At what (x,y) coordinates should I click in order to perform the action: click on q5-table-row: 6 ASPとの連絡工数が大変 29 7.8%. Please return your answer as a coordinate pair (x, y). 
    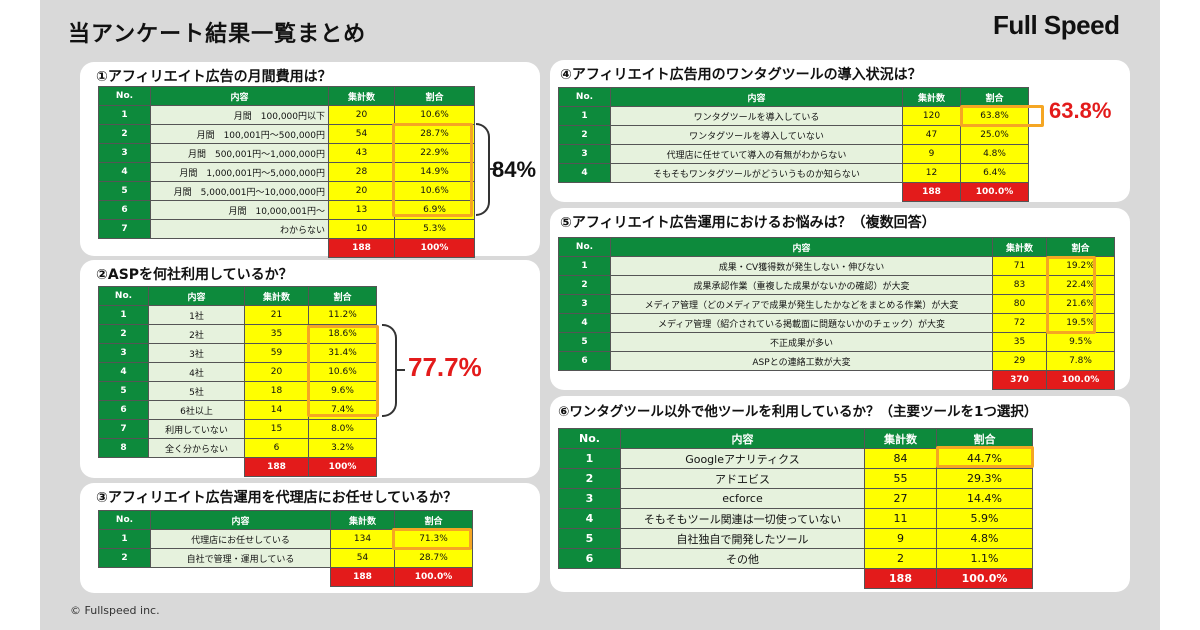
    Looking at the image, I should click on (836, 361).